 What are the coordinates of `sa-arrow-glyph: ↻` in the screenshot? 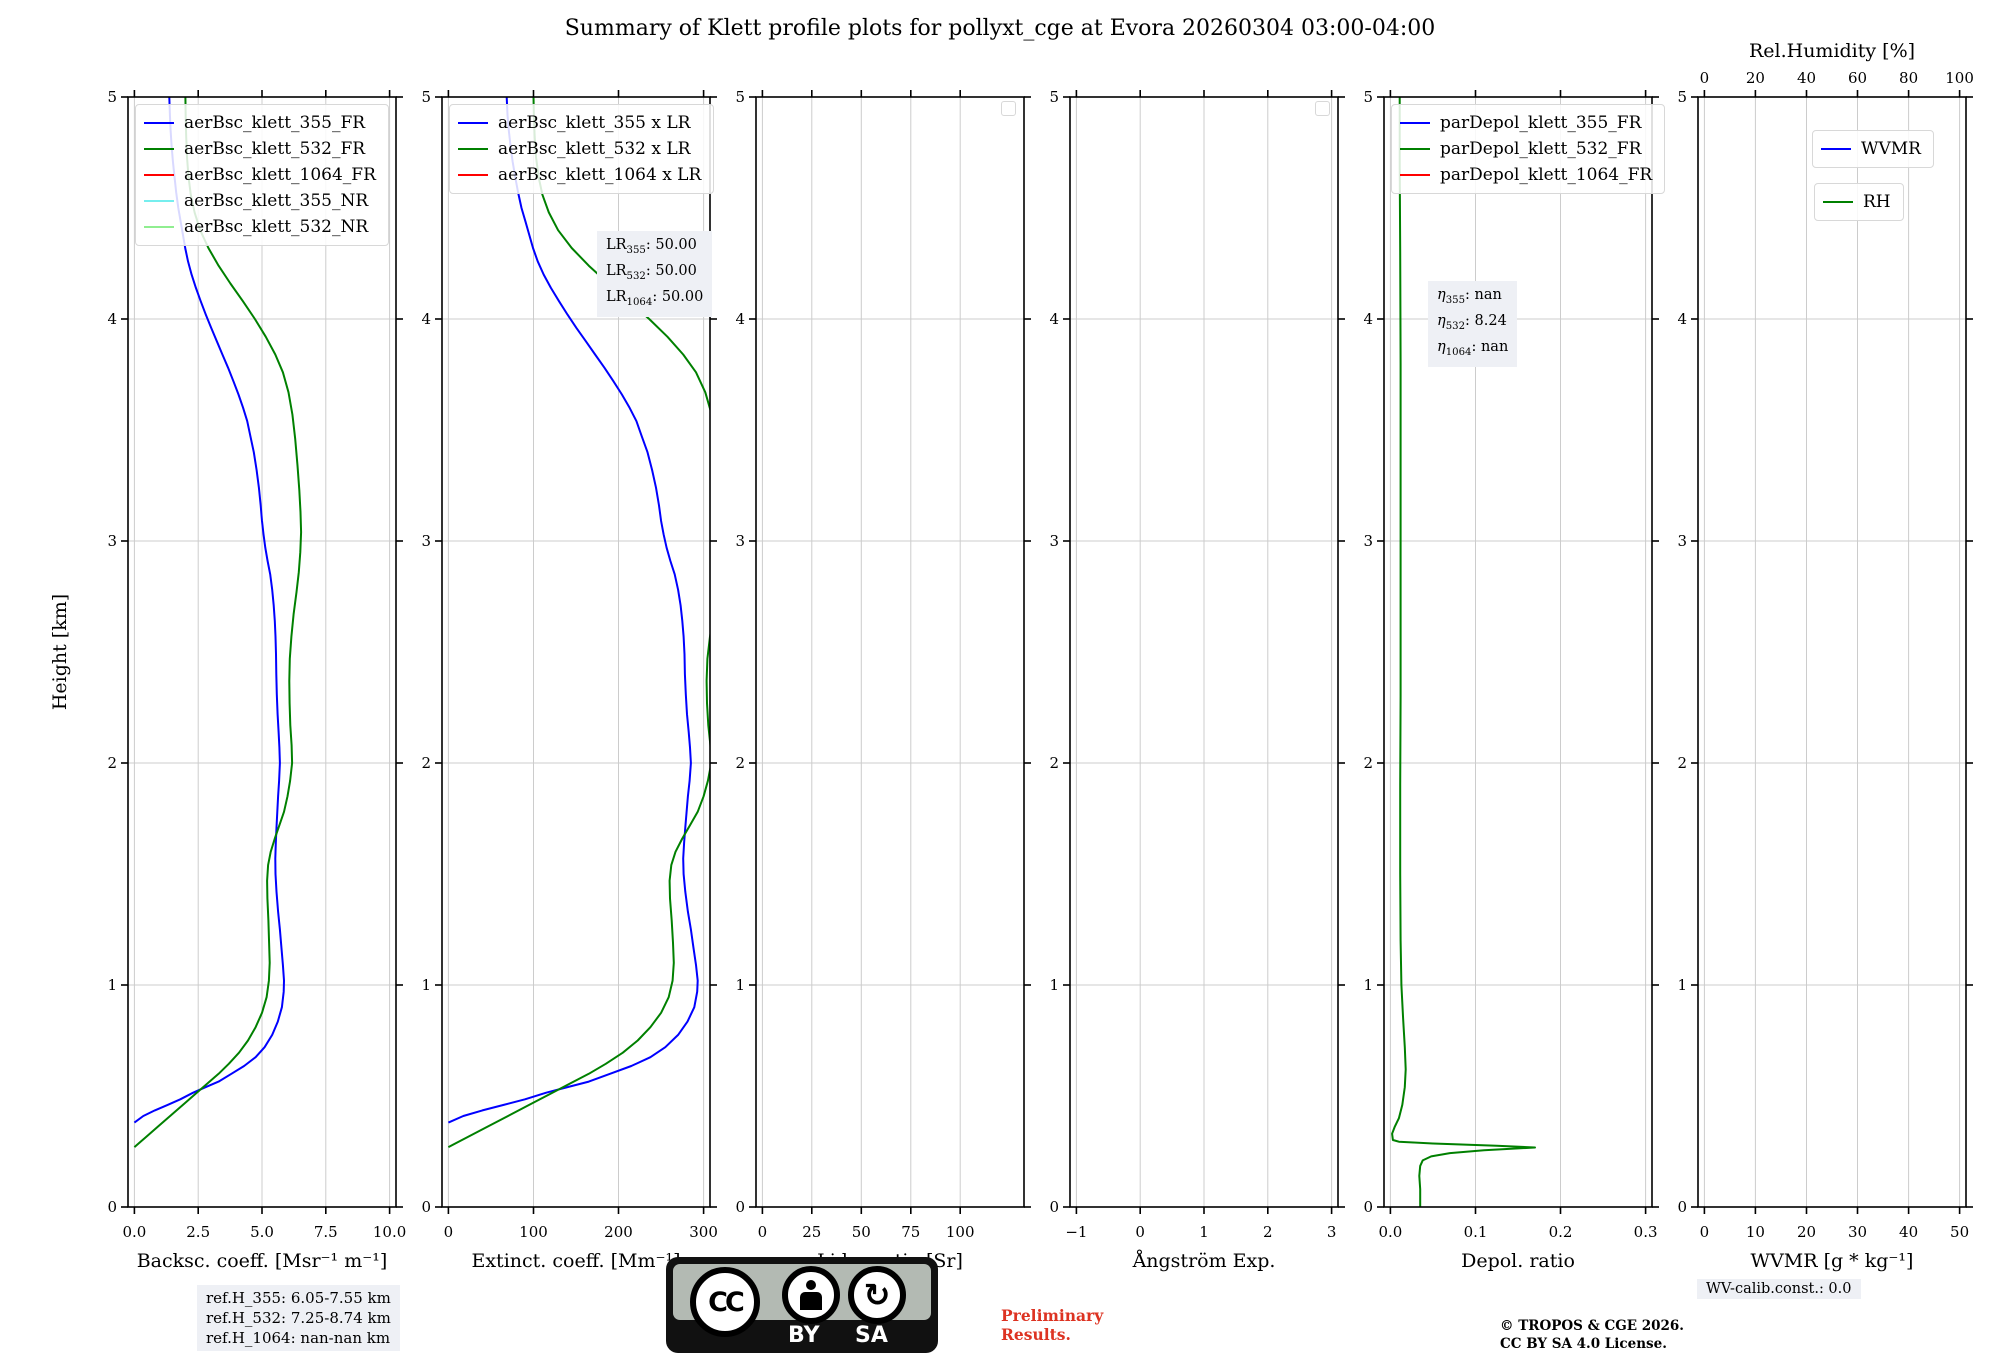 It's located at (877, 1295).